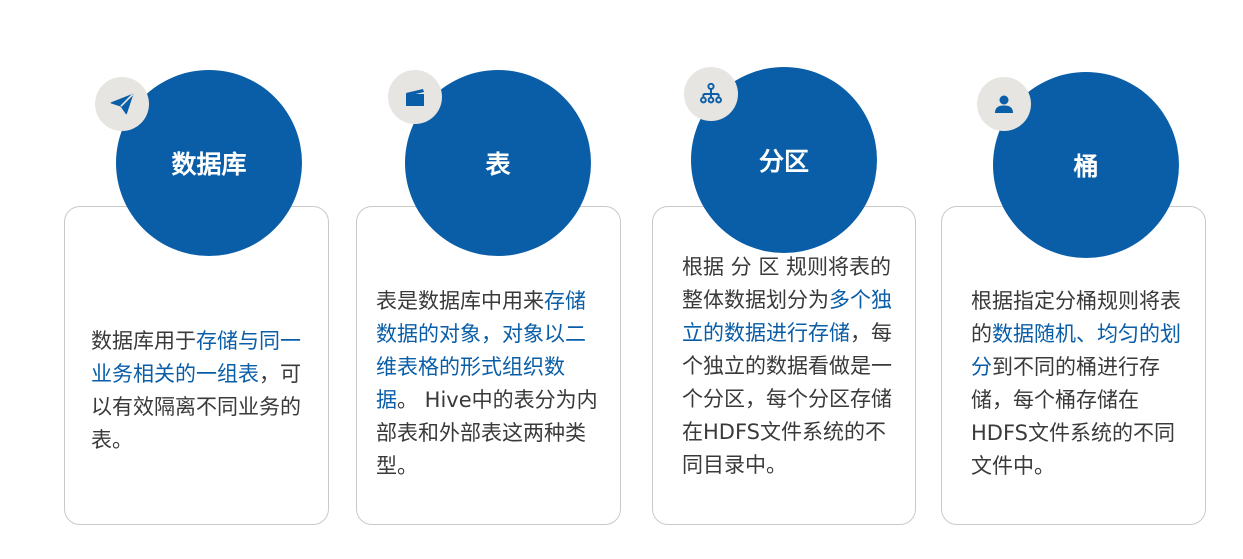  Describe the element at coordinates (783, 161) in the screenshot. I see `title-partition: 分区` at that location.